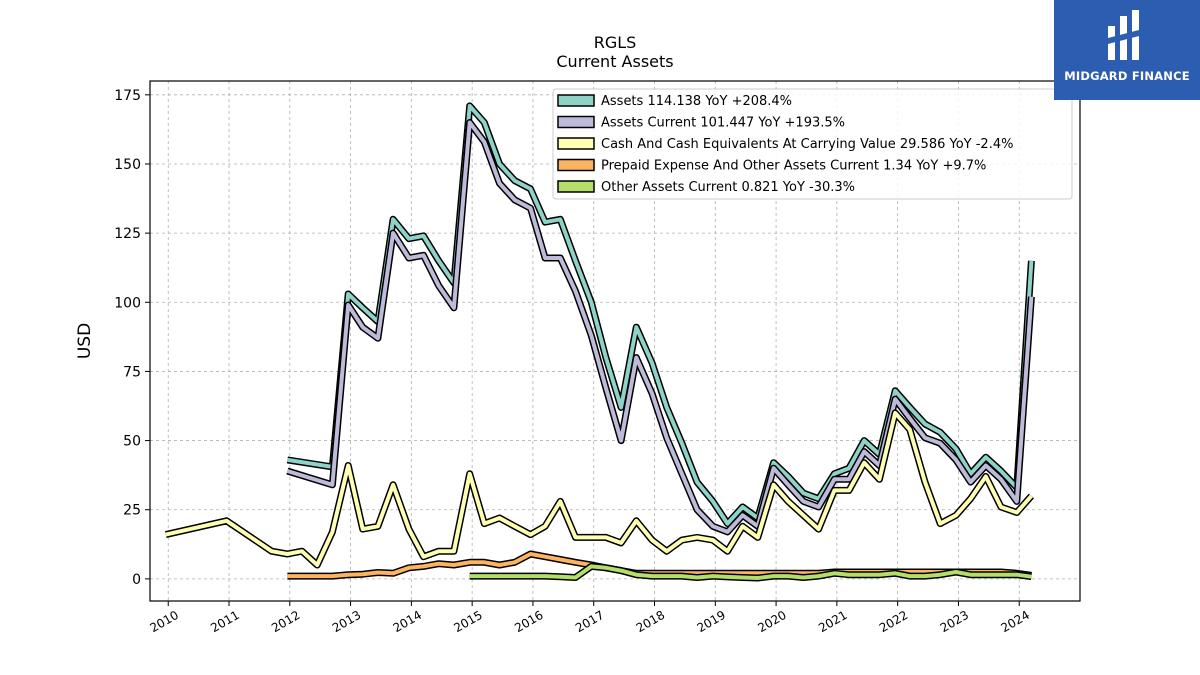  What do you see at coordinates (127, 96) in the screenshot?
I see `y-tick-label: 175` at bounding box center [127, 96].